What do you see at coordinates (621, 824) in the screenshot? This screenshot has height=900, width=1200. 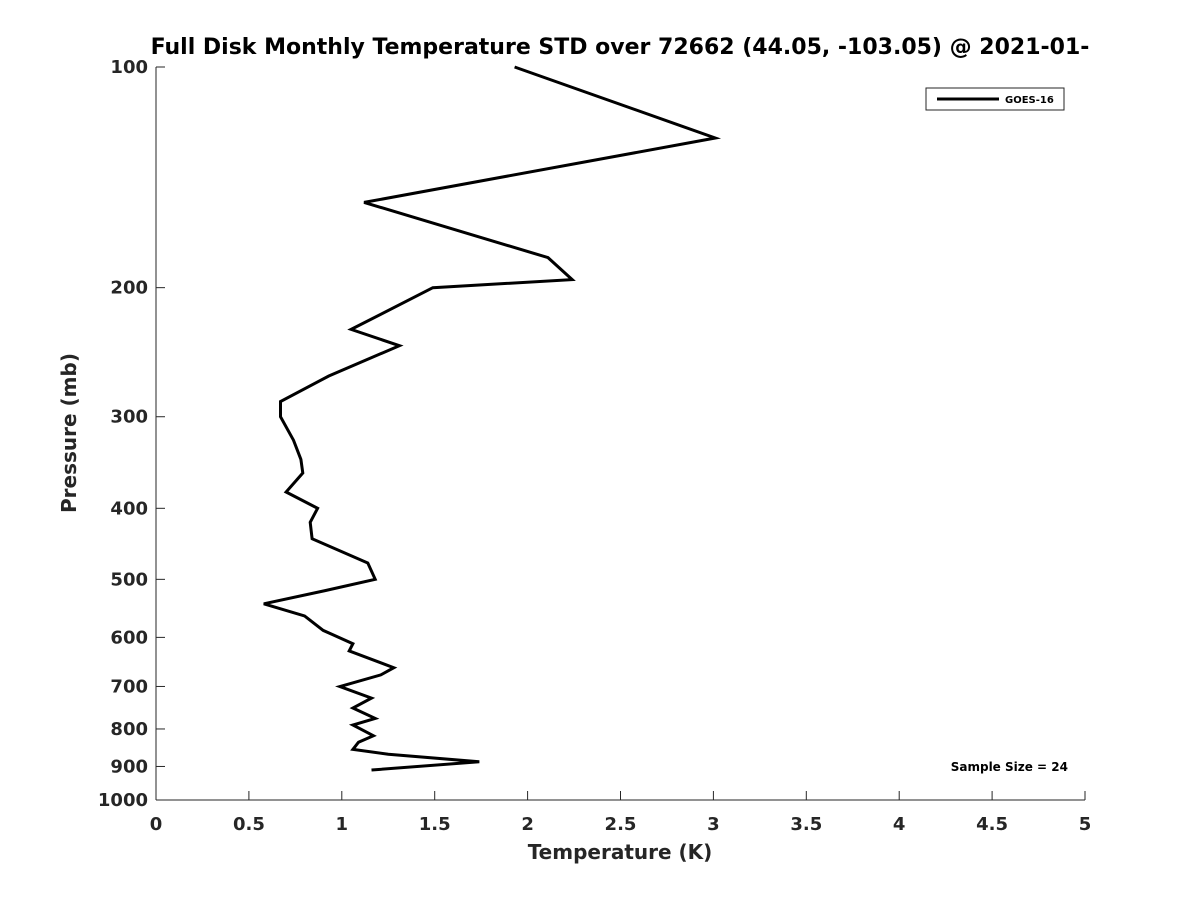 I see `x-tick-label: 2.5` at bounding box center [621, 824].